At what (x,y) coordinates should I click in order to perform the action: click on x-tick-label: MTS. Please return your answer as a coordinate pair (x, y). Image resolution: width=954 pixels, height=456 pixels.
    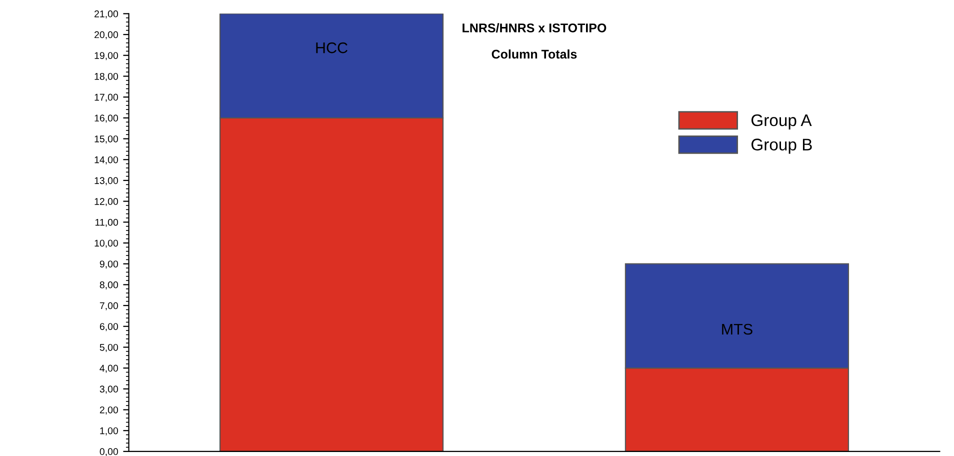
    Looking at the image, I should click on (737, 329).